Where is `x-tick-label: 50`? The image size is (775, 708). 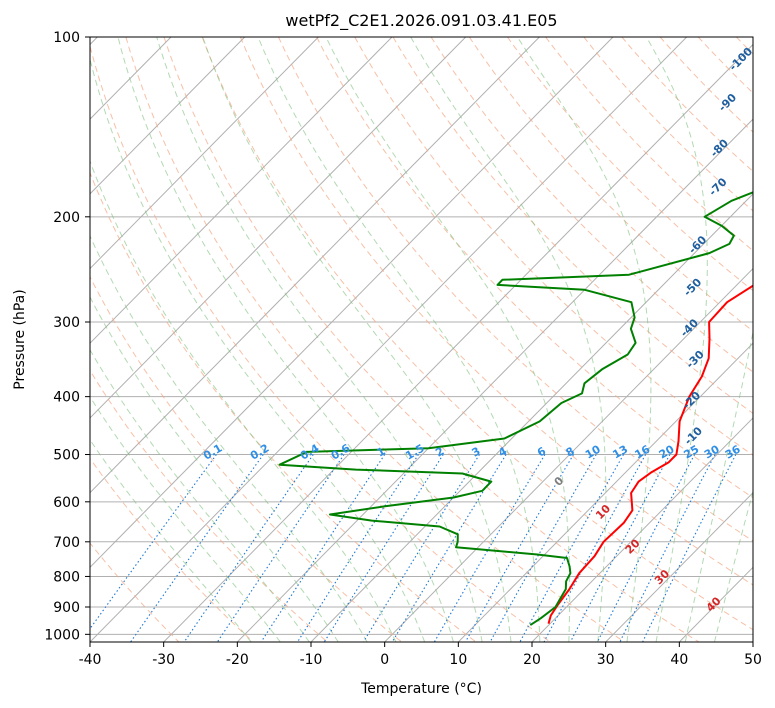
x-tick-label: 50 is located at coordinates (753, 660).